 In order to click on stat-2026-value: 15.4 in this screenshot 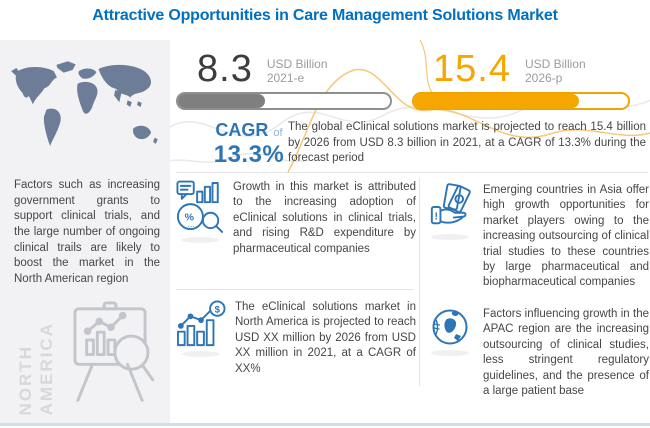, I will do `click(472, 69)`.